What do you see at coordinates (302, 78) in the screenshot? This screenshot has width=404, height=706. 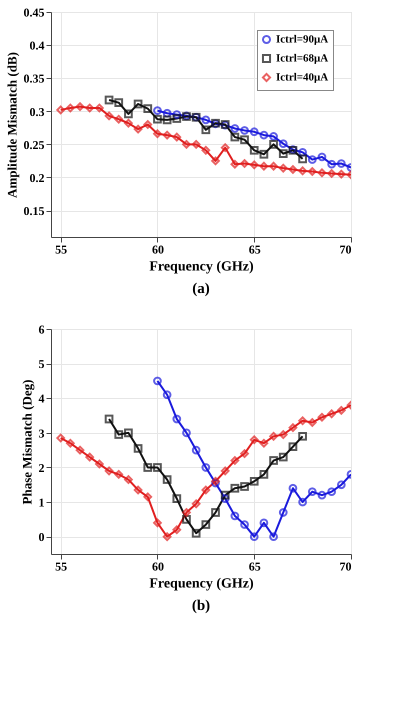 I see `legend-label: Ictrl=40μA` at bounding box center [302, 78].